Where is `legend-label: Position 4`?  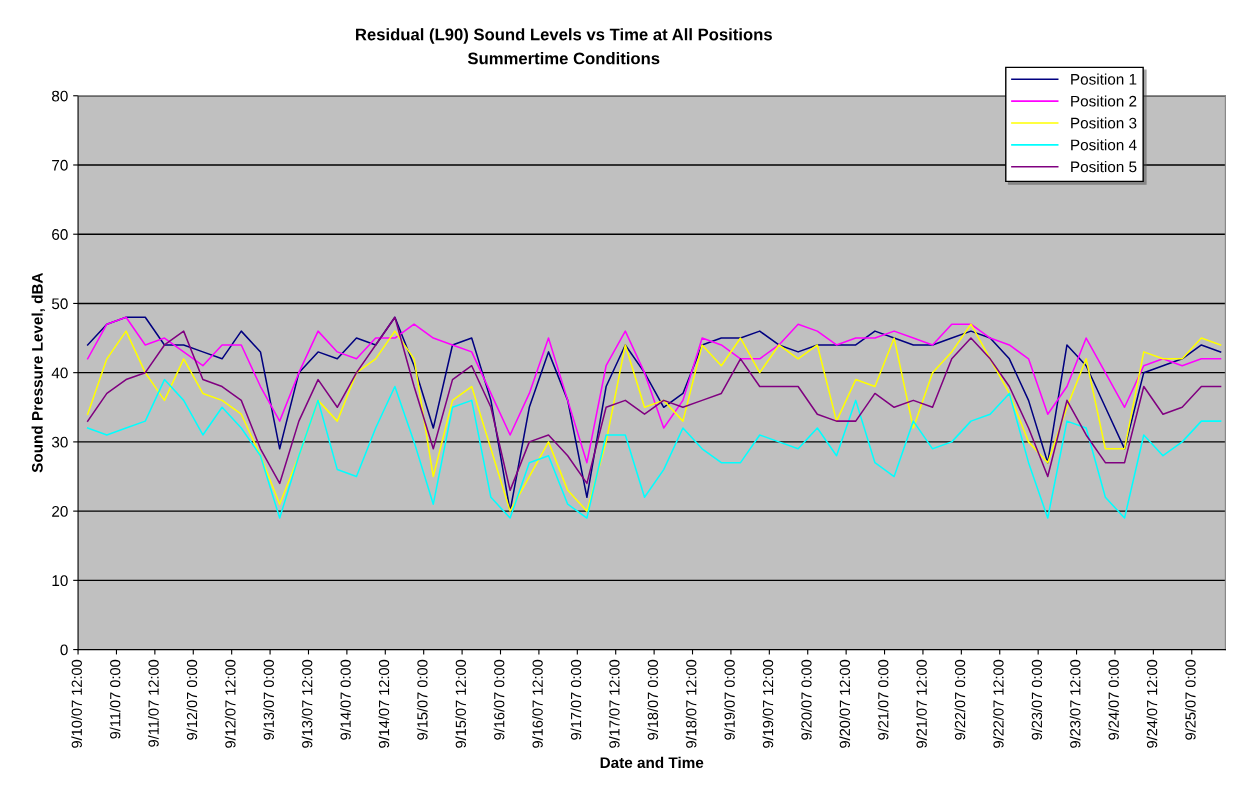 legend-label: Position 4 is located at coordinates (1104, 145).